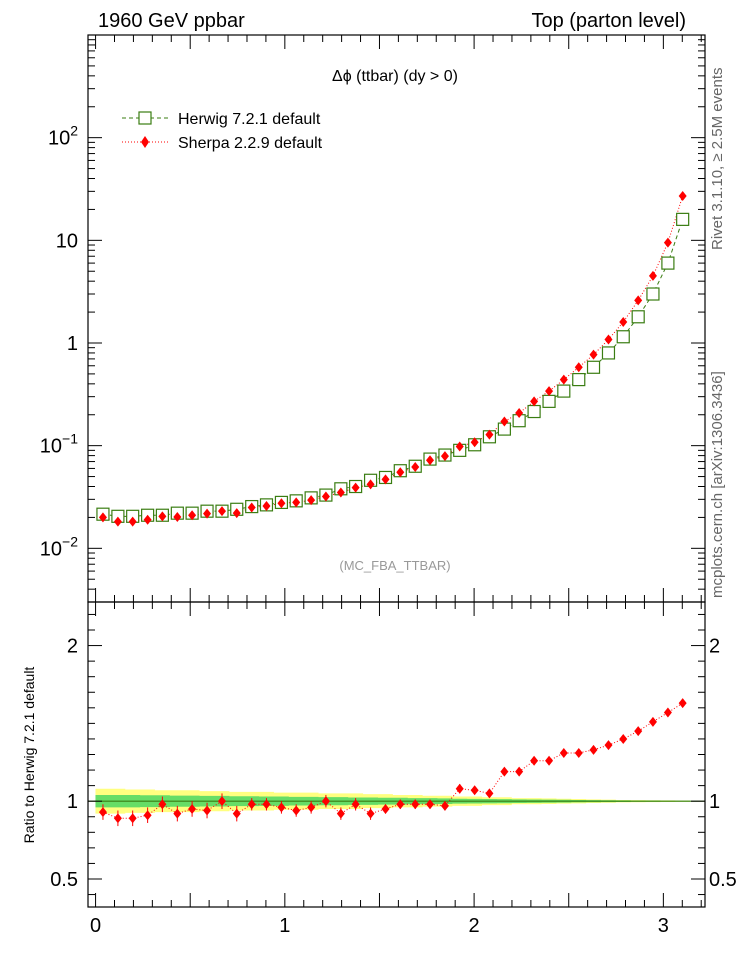 This screenshot has width=746, height=972. I want to click on ratio-y-tick-label: 1, so click(72, 802).